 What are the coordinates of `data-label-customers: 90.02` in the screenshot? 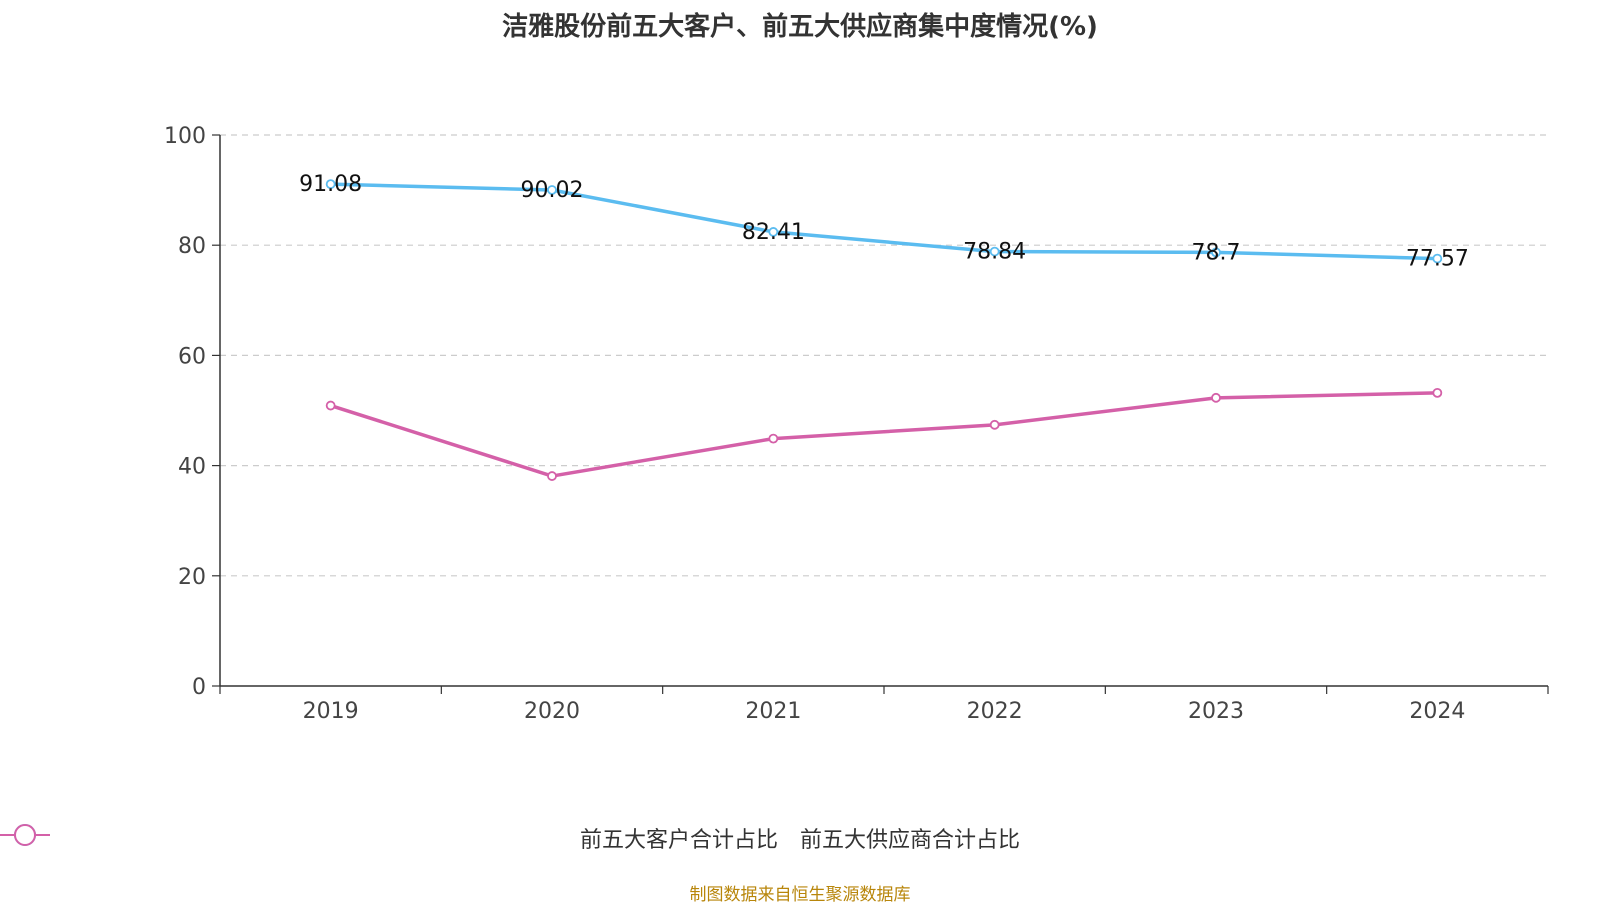 It's located at (552, 190).